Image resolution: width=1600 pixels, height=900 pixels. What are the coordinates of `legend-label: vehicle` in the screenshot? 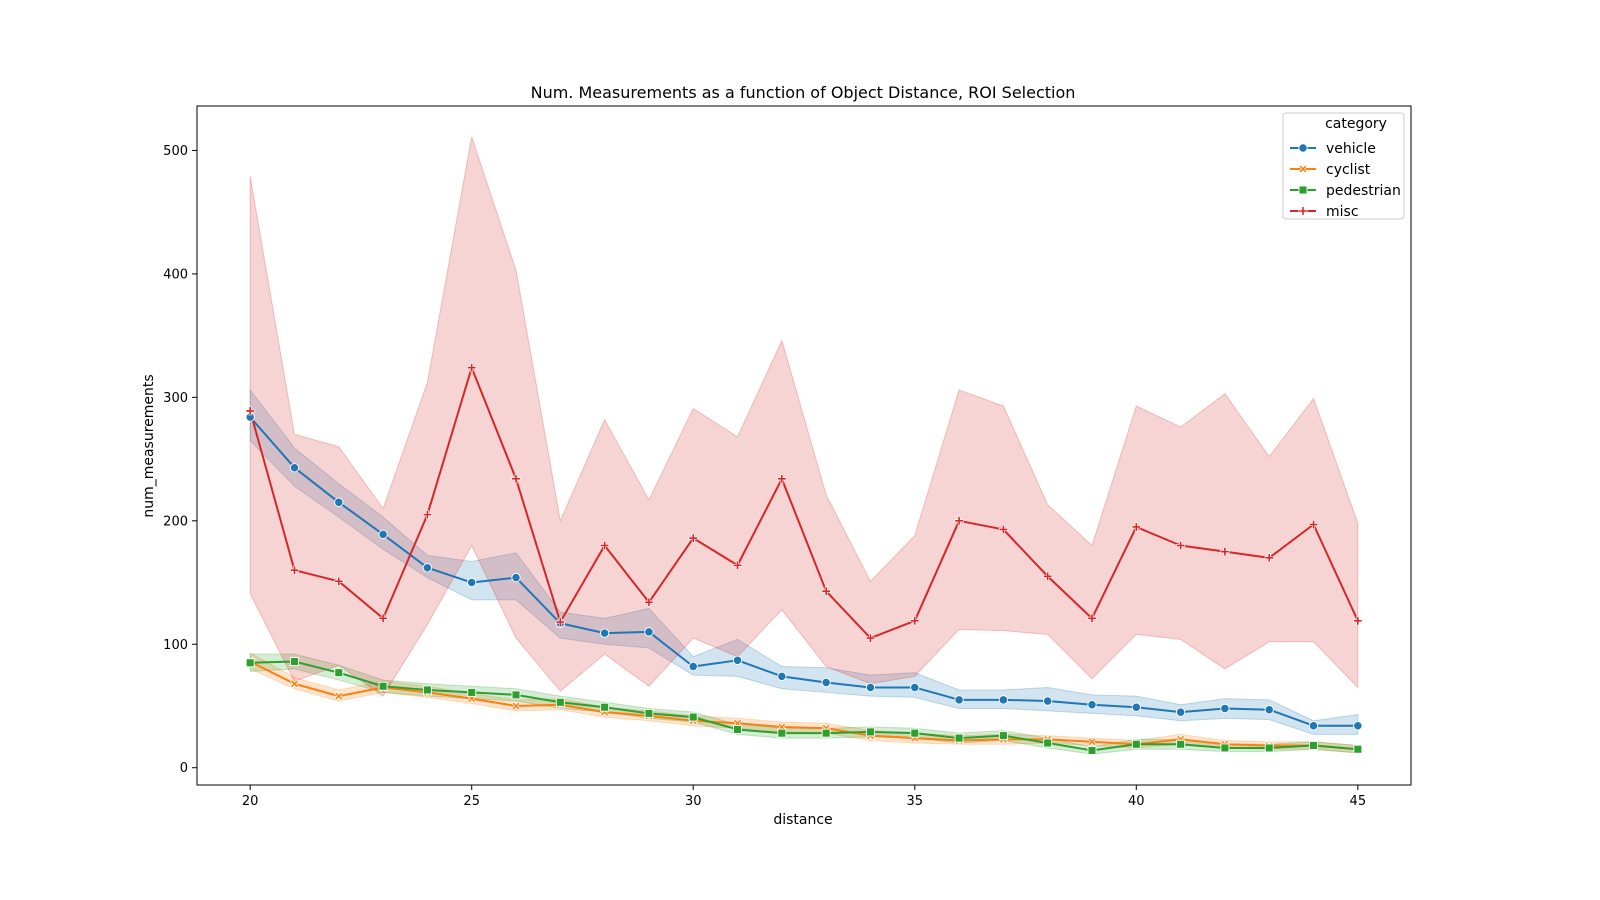 It's located at (1351, 149).